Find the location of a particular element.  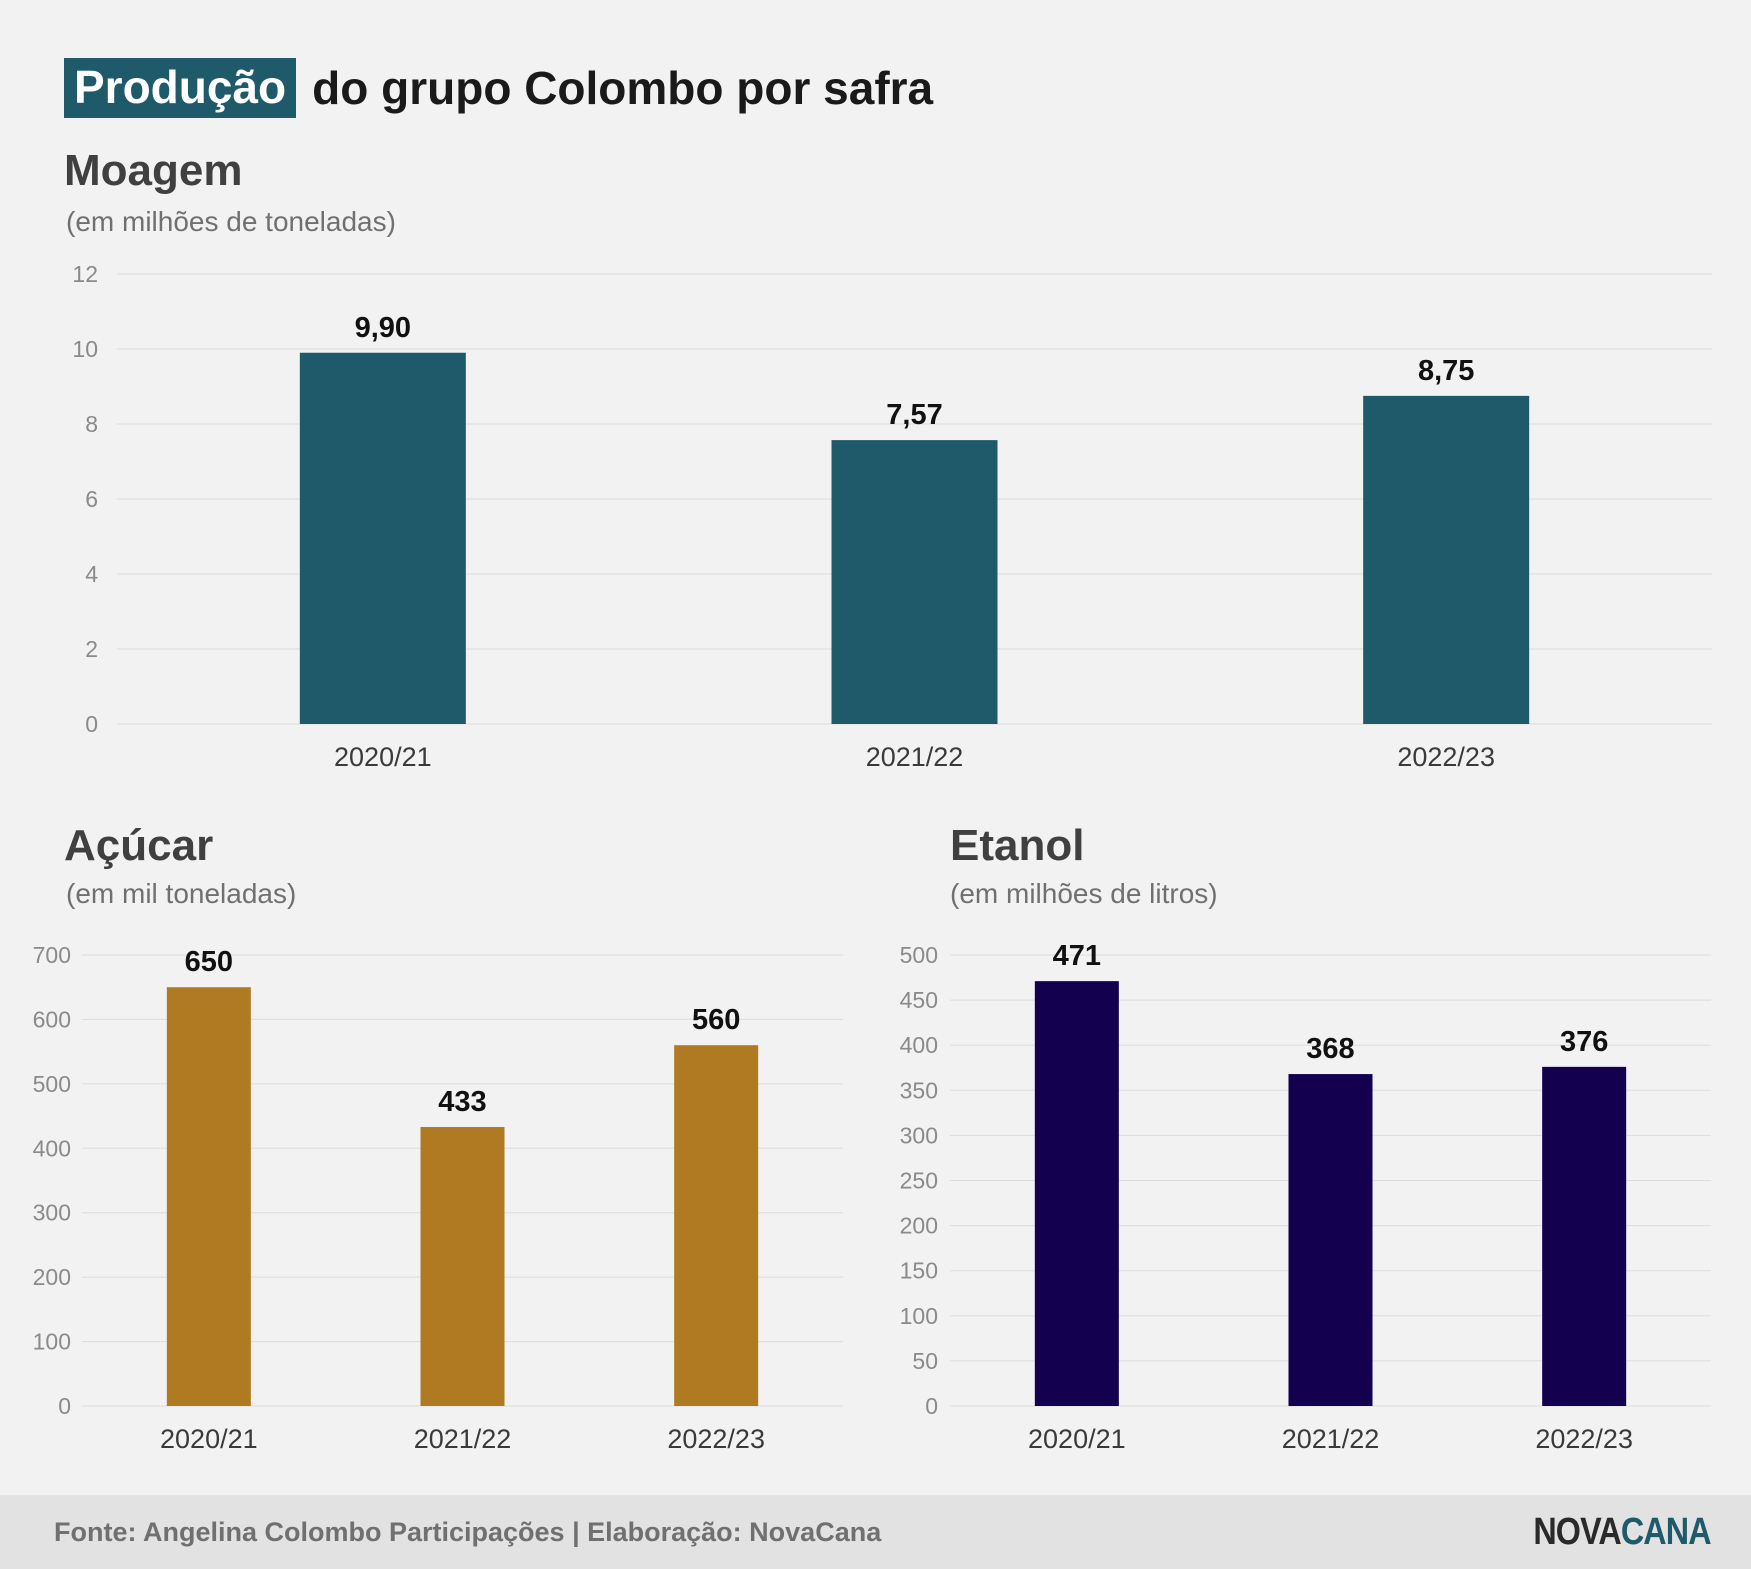

etanol-y-tick-label: 100 is located at coordinates (919, 1316).